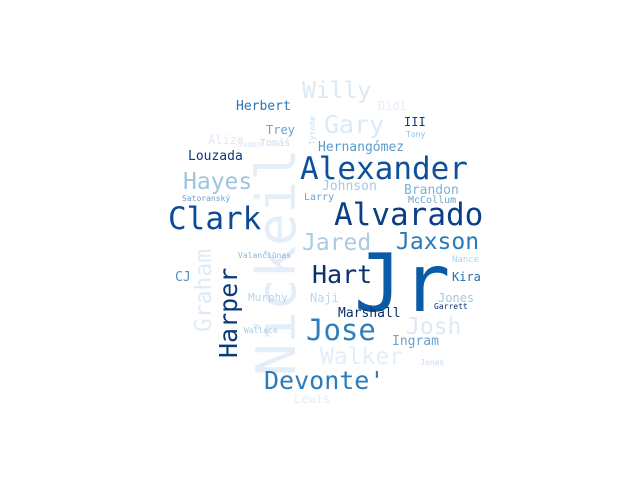 Image resolution: width=640 pixels, height=480 pixels. I want to click on word-kira: Kira, so click(466, 277).